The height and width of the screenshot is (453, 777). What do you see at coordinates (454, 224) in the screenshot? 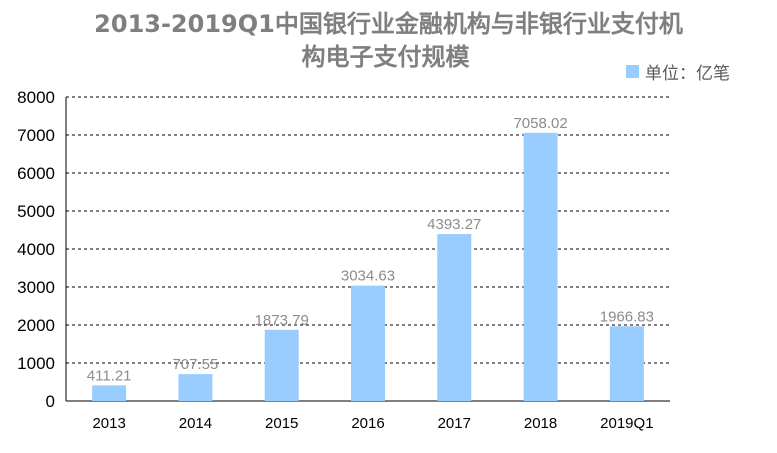
I see `data-label: 4393.27` at bounding box center [454, 224].